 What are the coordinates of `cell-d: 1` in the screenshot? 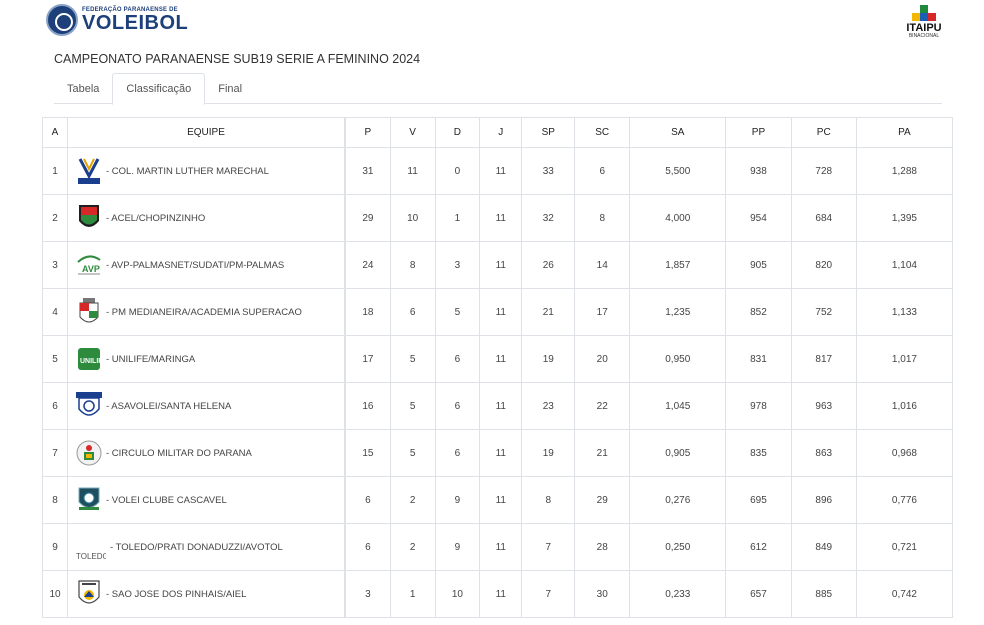 It's located at (457, 218).